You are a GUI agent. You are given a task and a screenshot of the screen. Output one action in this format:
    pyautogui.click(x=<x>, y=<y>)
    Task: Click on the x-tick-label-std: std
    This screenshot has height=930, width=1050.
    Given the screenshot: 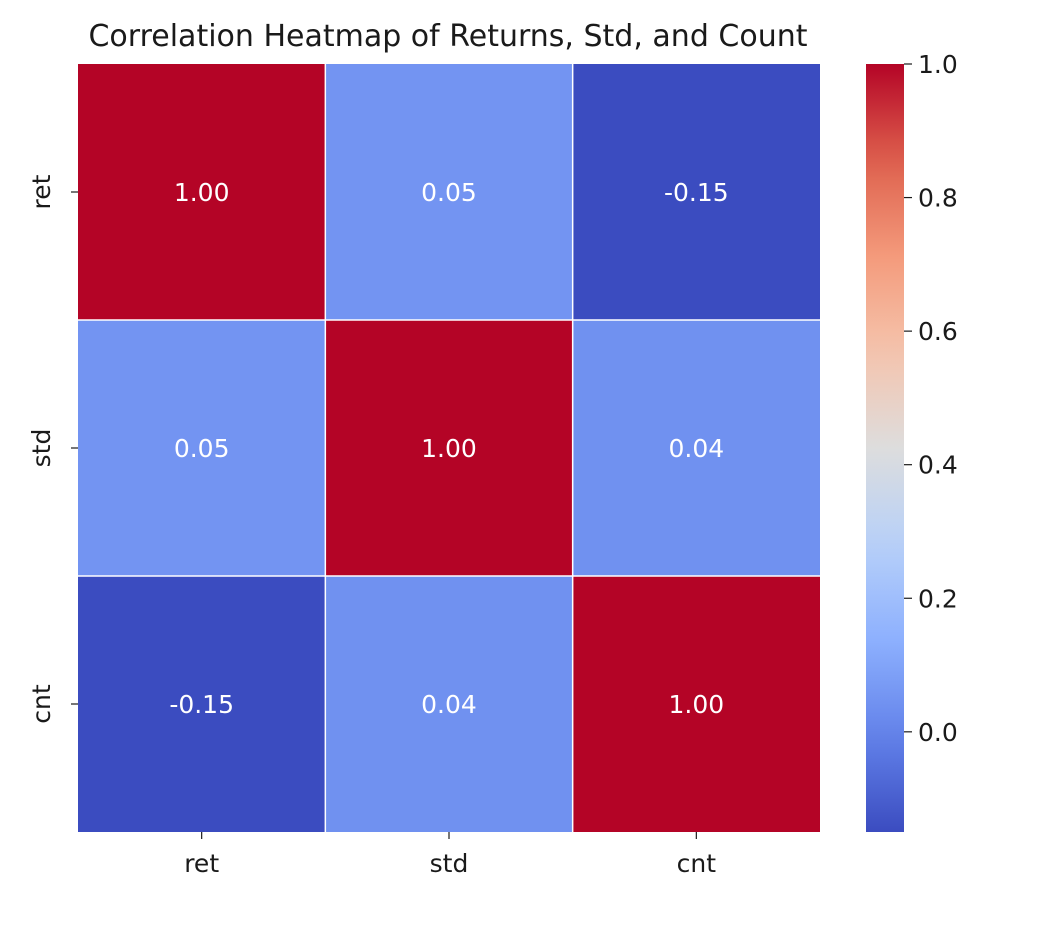 What is the action you would take?
    pyautogui.click(x=449, y=863)
    